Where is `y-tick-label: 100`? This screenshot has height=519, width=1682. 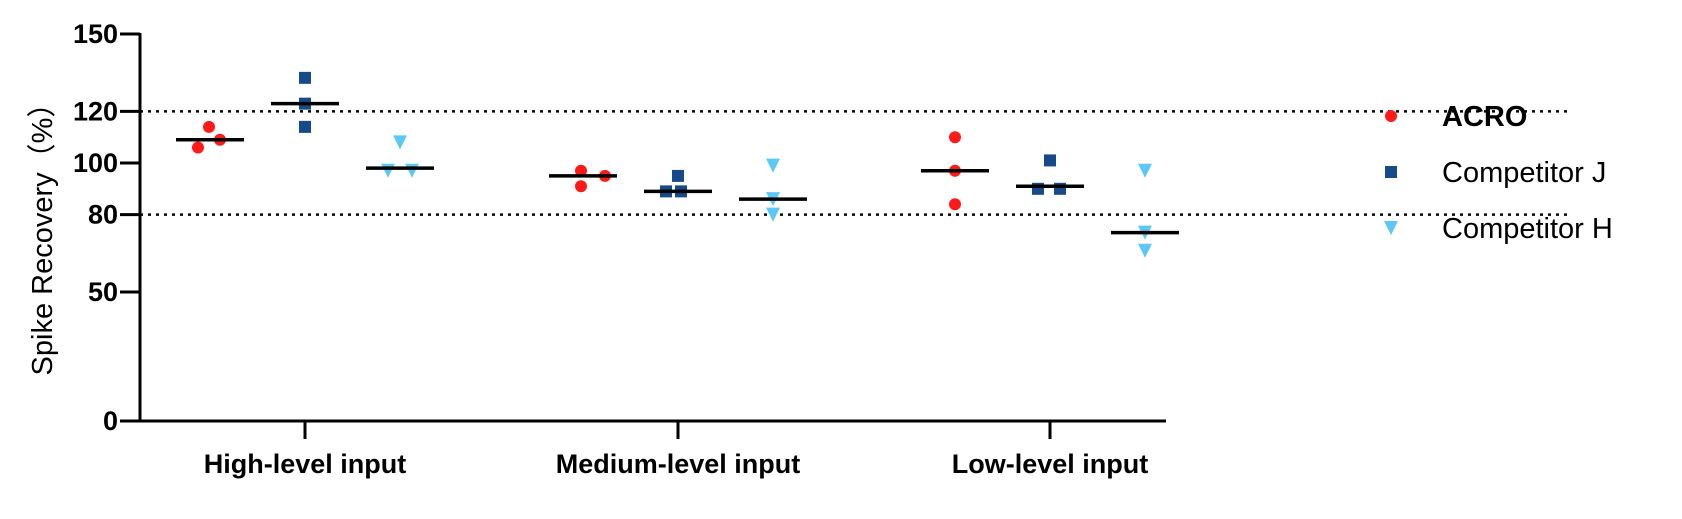 y-tick-label: 100 is located at coordinates (95, 163).